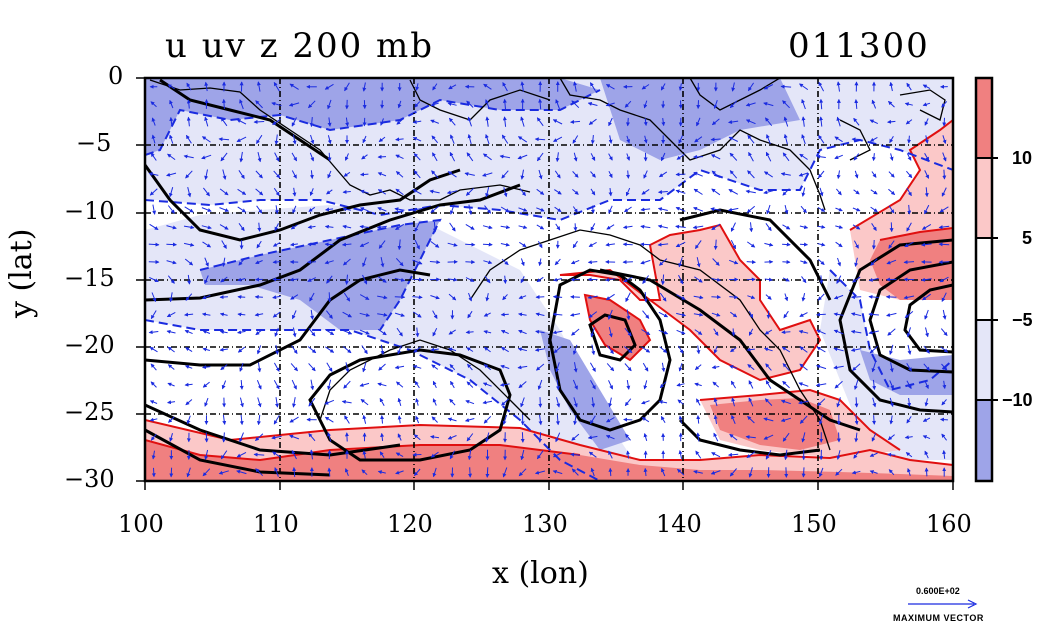  I want to click on x-tick-label: 100, so click(141, 524).